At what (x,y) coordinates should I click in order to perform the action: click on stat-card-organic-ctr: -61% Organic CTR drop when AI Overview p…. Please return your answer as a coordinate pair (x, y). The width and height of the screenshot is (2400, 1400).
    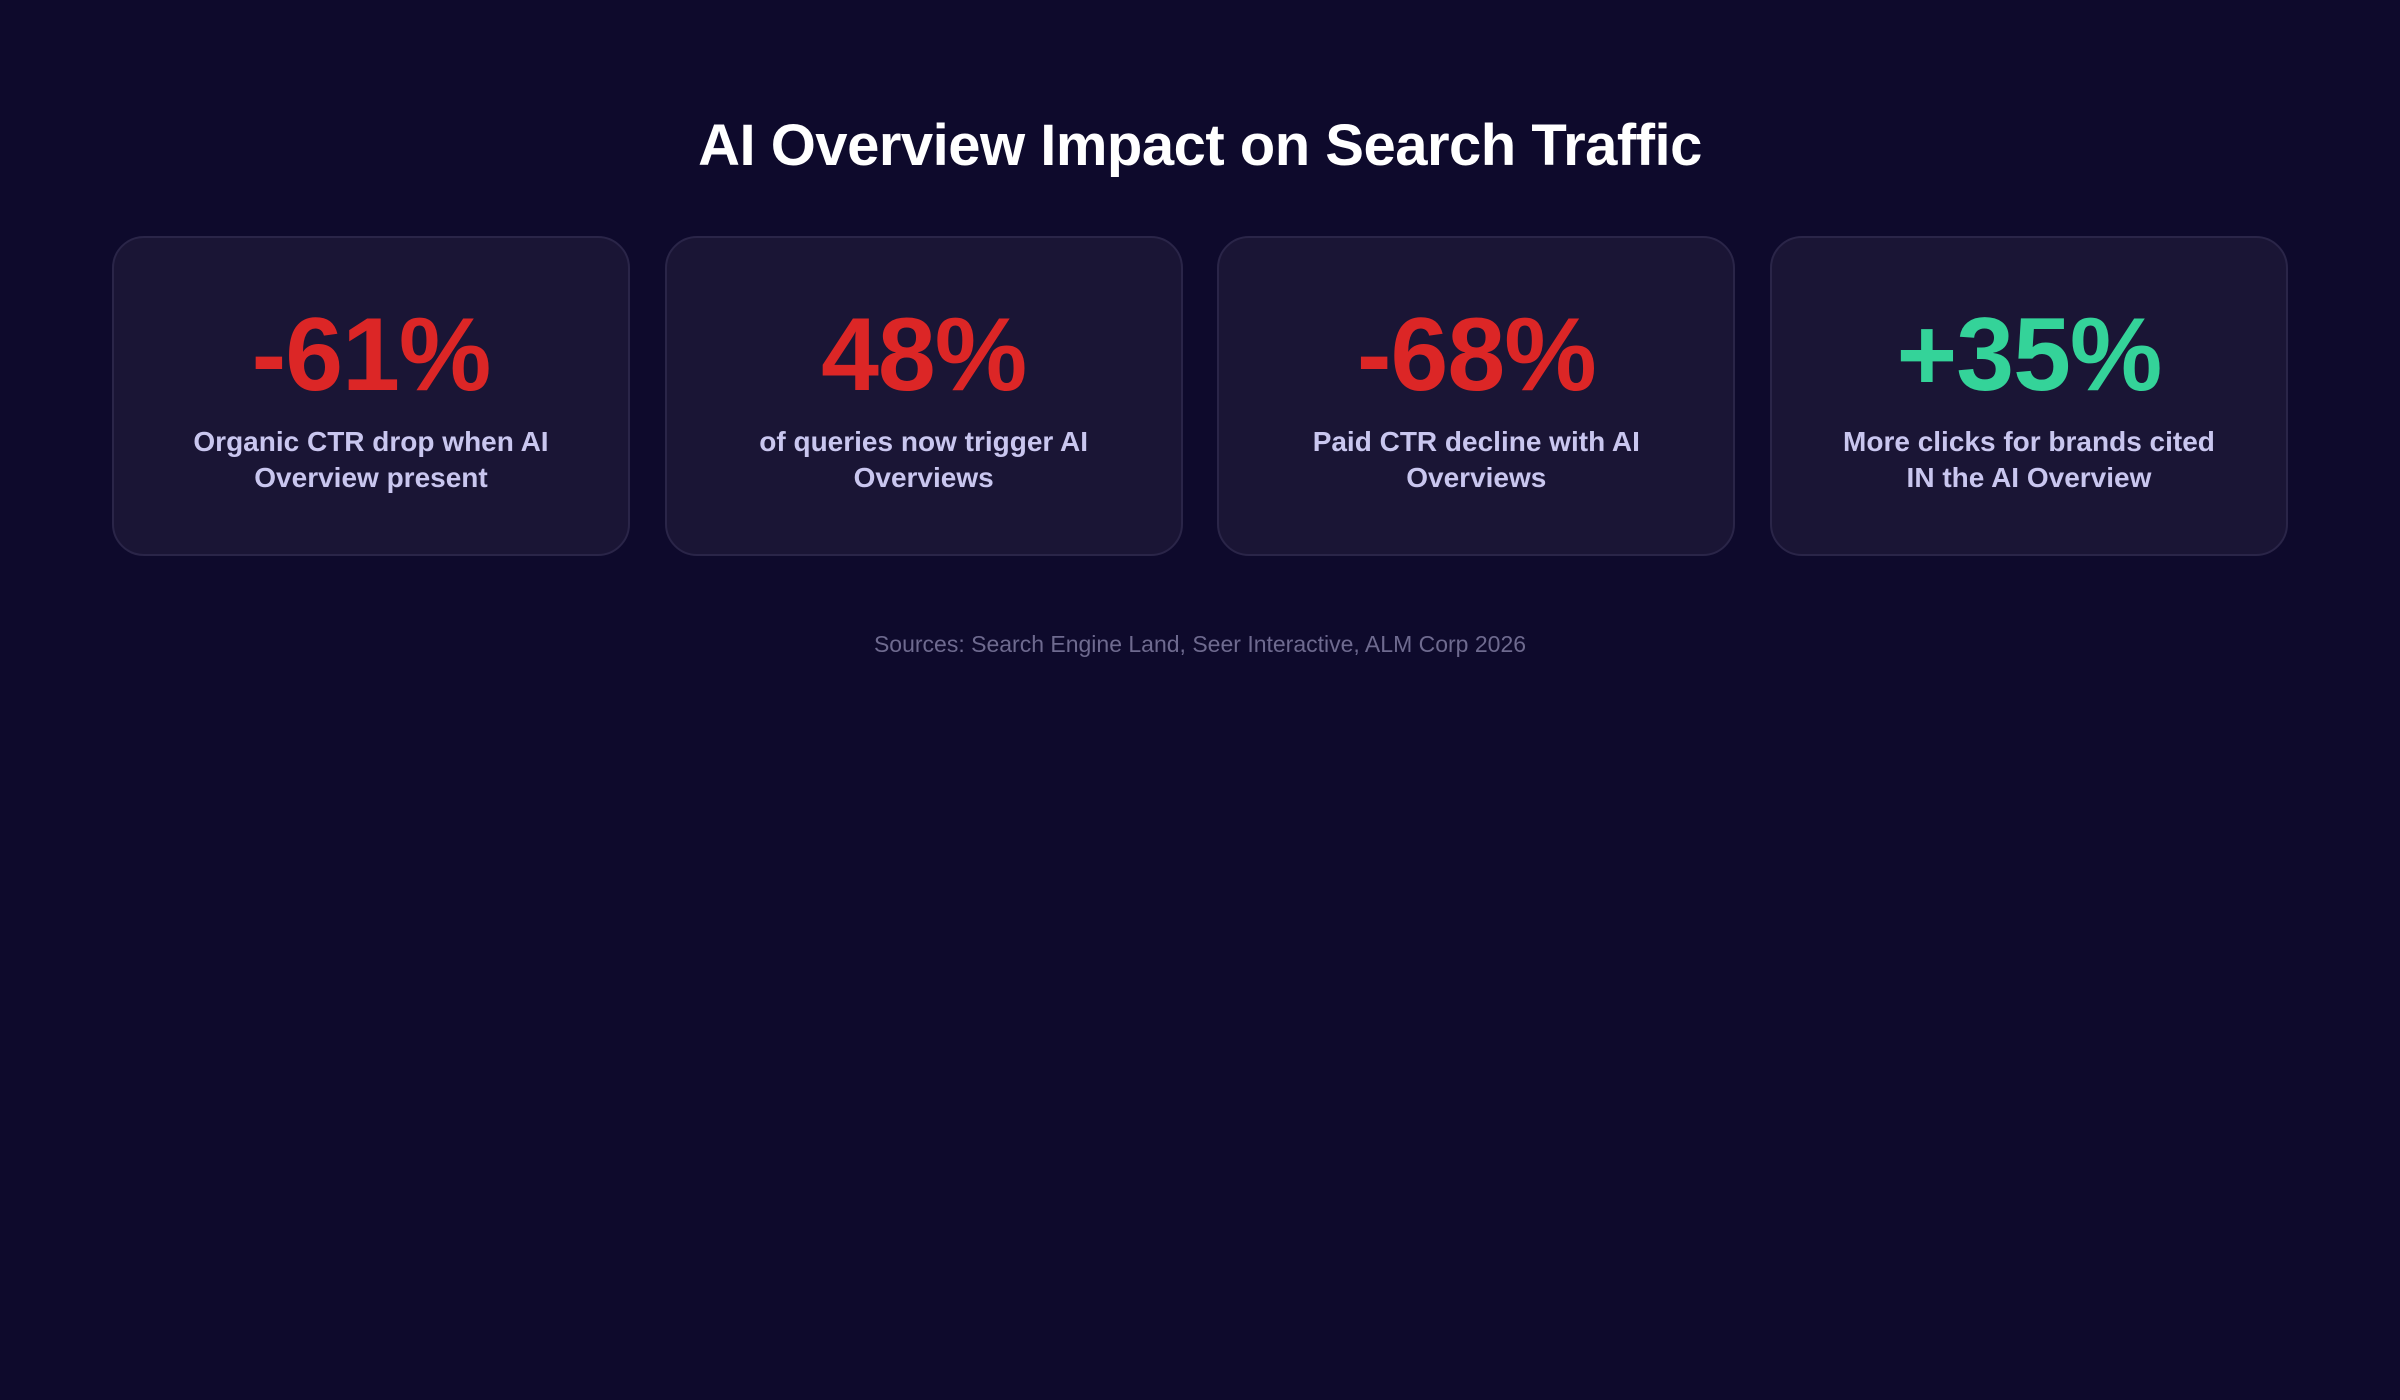
    Looking at the image, I should click on (371, 396).